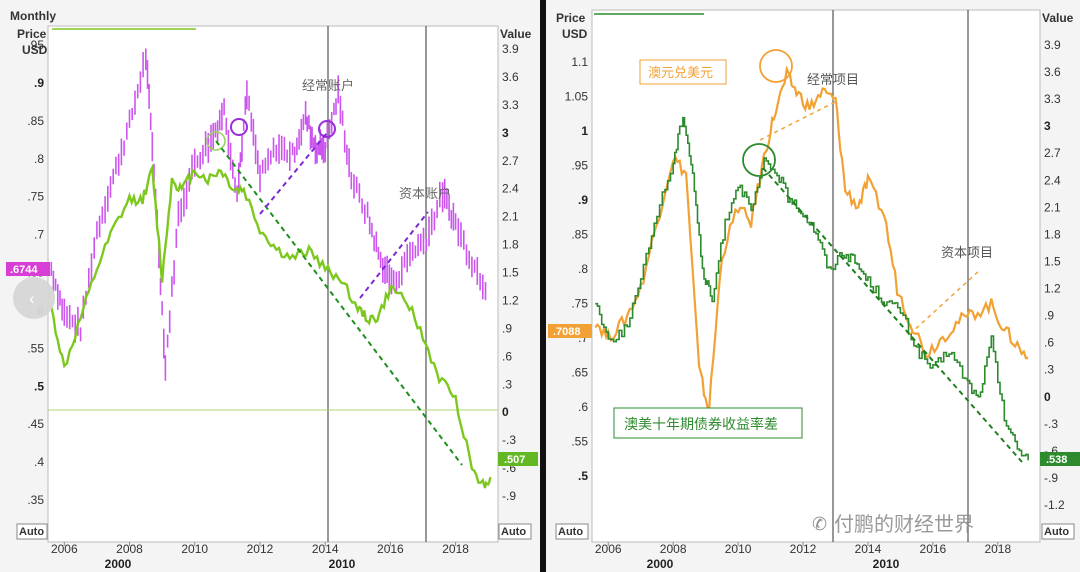  I want to click on y-left-tick-label: .7, so click(39, 235).